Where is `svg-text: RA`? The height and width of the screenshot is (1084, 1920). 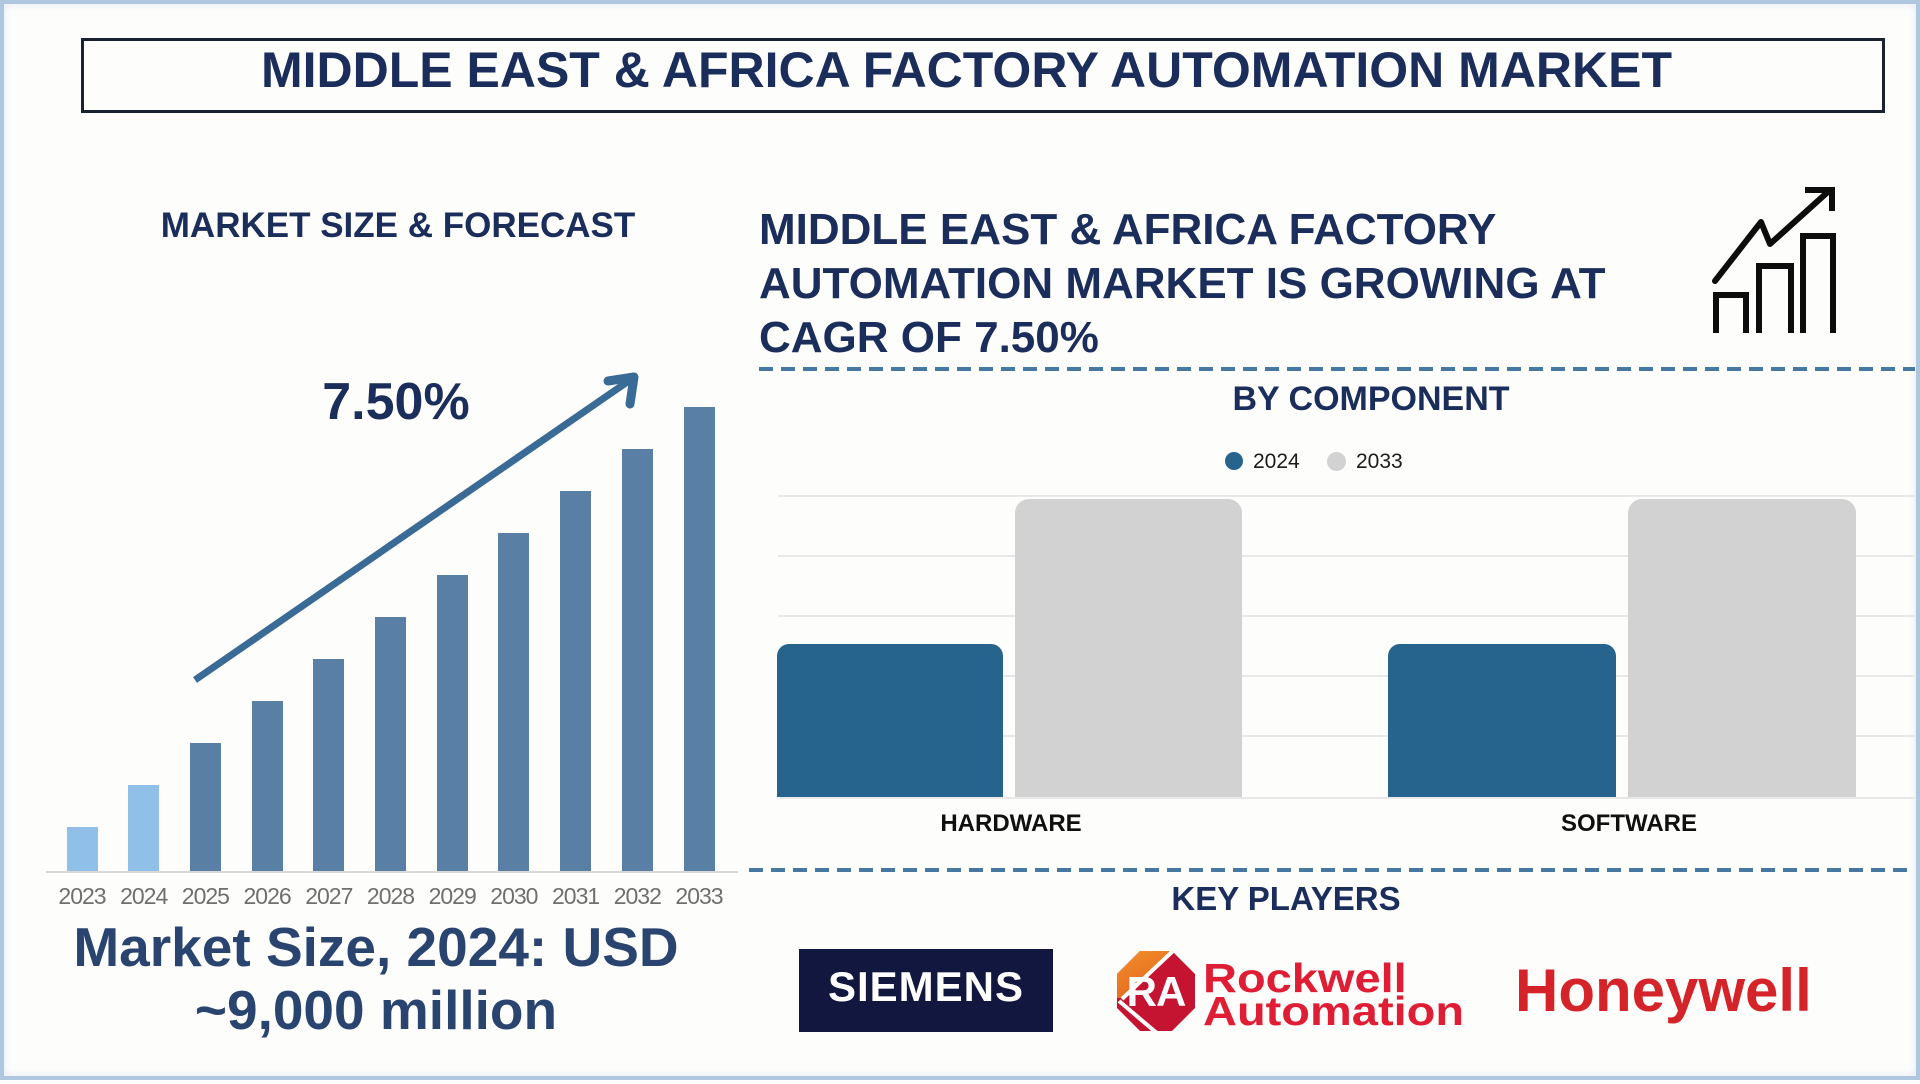 svg-text: RA is located at coordinates (1156, 991).